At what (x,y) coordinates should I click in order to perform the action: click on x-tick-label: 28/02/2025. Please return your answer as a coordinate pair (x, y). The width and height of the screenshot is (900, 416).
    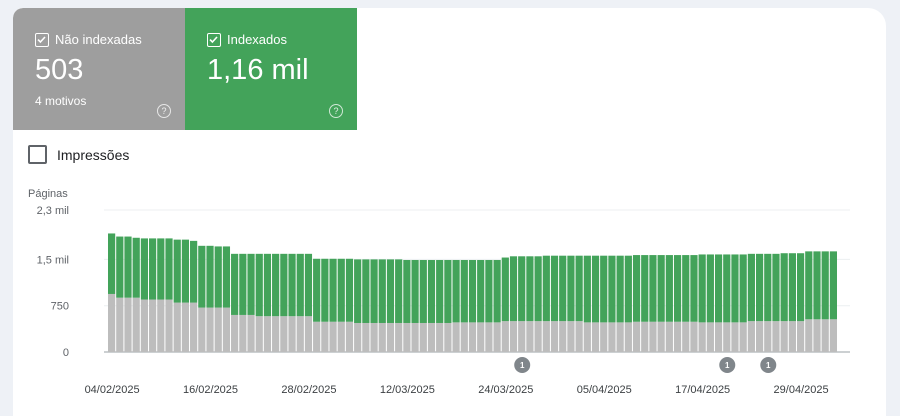
    Looking at the image, I should click on (308, 390).